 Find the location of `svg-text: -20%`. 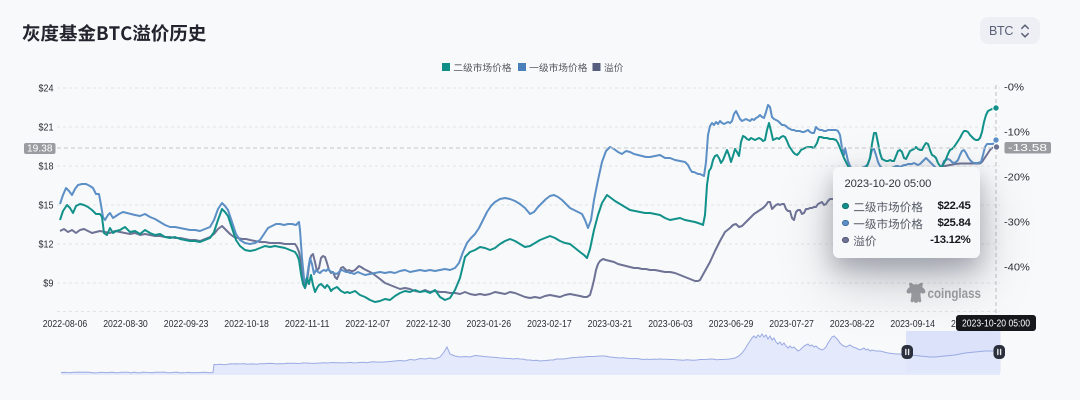

svg-text: -20% is located at coordinates (1017, 178).